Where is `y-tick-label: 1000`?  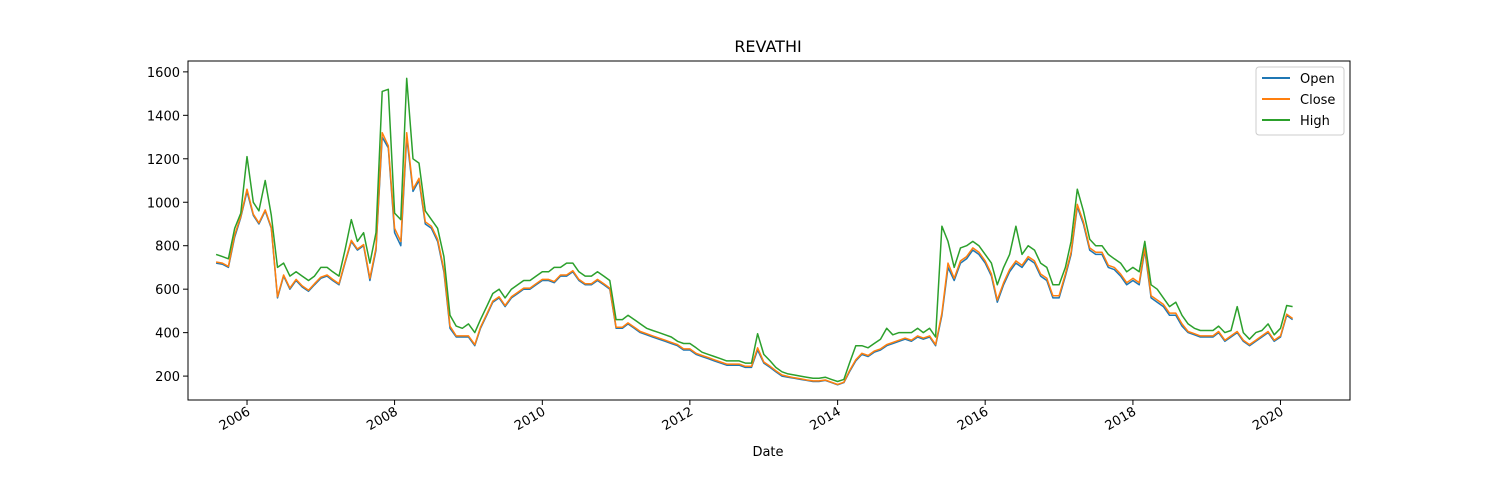
y-tick-label: 1000 is located at coordinates (163, 203).